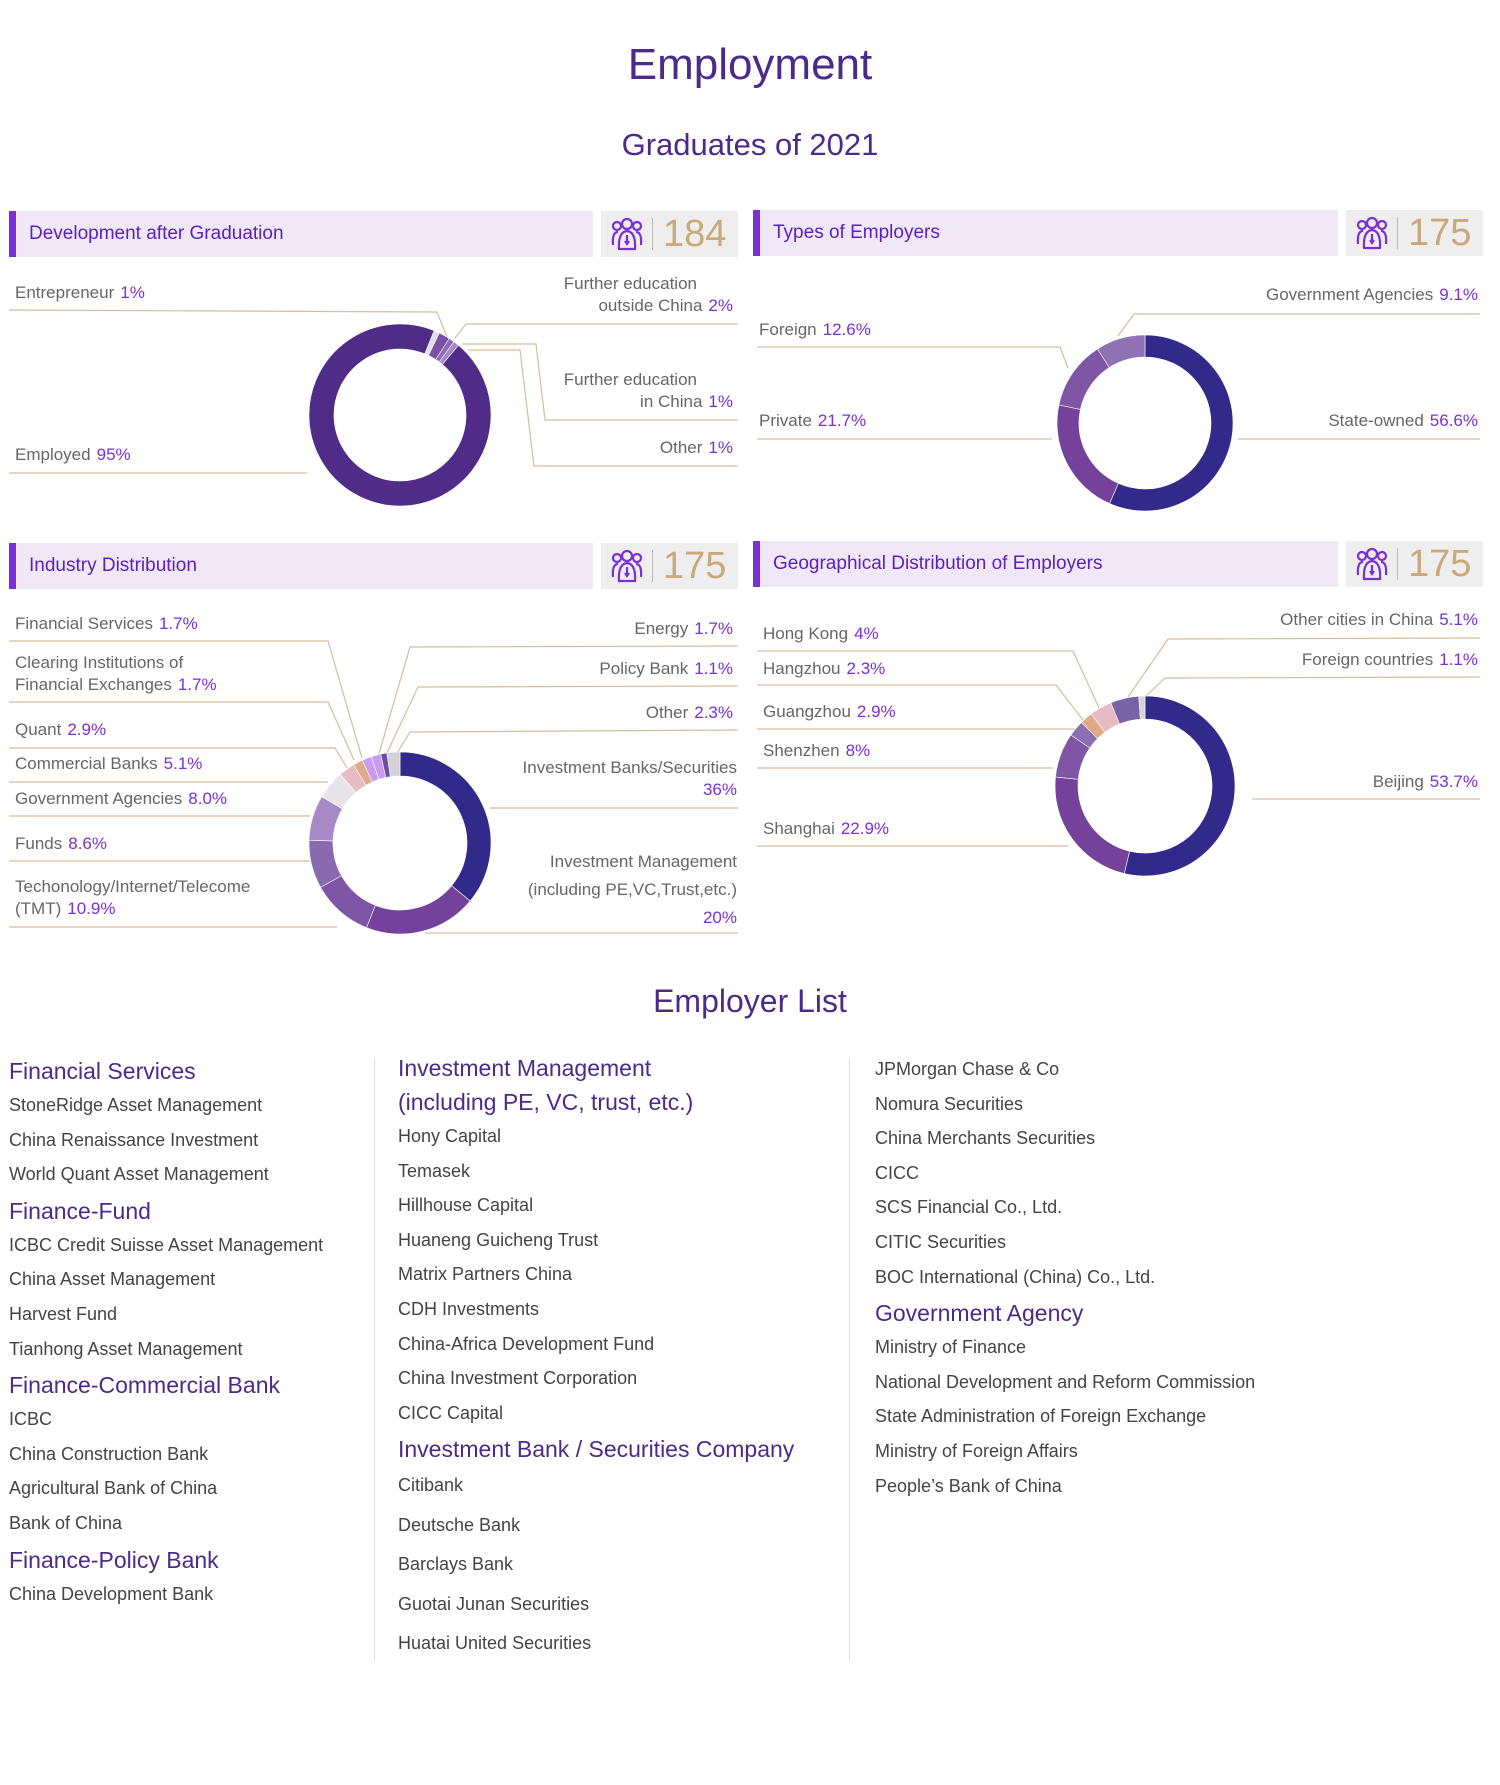 The image size is (1500, 1785). I want to click on label-government-agencies: Government Agencies 9.1%, so click(1371, 294).